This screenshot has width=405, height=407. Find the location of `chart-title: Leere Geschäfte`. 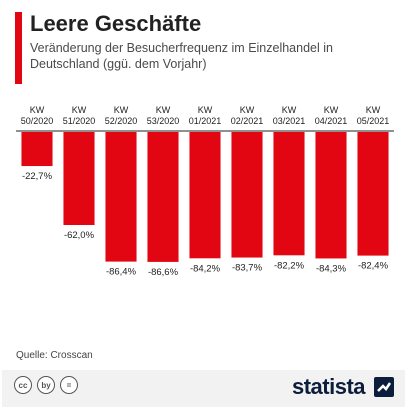

chart-title: Leere Geschäfte is located at coordinates (116, 23).